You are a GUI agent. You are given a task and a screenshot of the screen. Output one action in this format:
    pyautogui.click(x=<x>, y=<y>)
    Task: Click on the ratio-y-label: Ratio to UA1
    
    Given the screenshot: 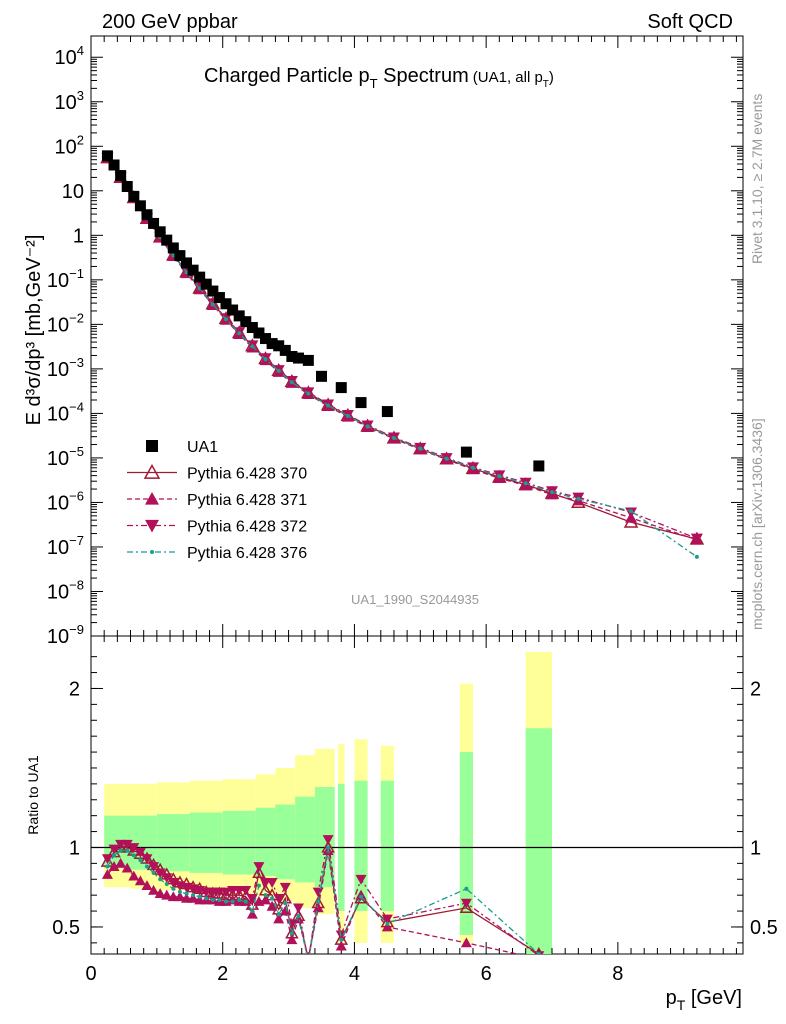 What is the action you would take?
    pyautogui.click(x=33, y=795)
    